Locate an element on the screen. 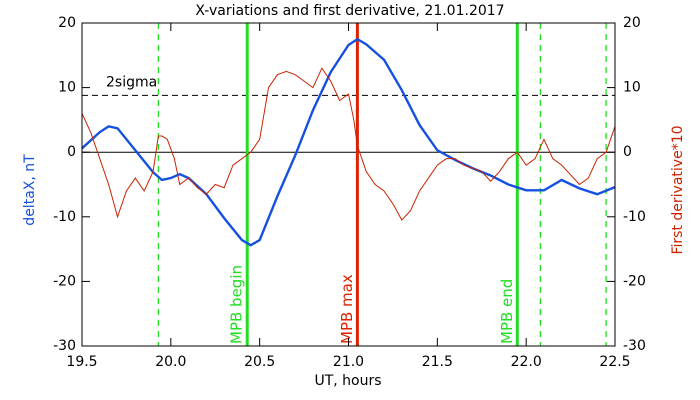 The height and width of the screenshot is (400, 700). y-tick-label: 0 is located at coordinates (71, 152).